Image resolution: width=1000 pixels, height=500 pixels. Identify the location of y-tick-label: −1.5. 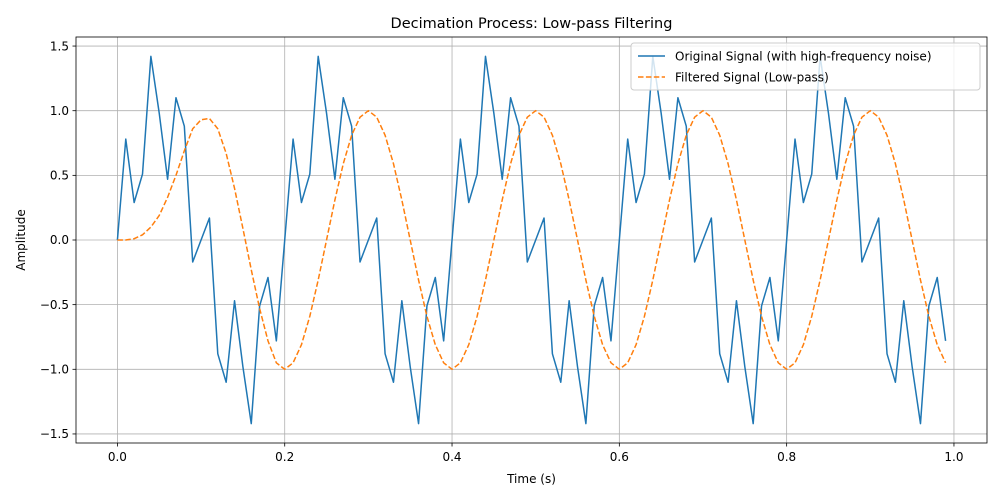
(54, 434).